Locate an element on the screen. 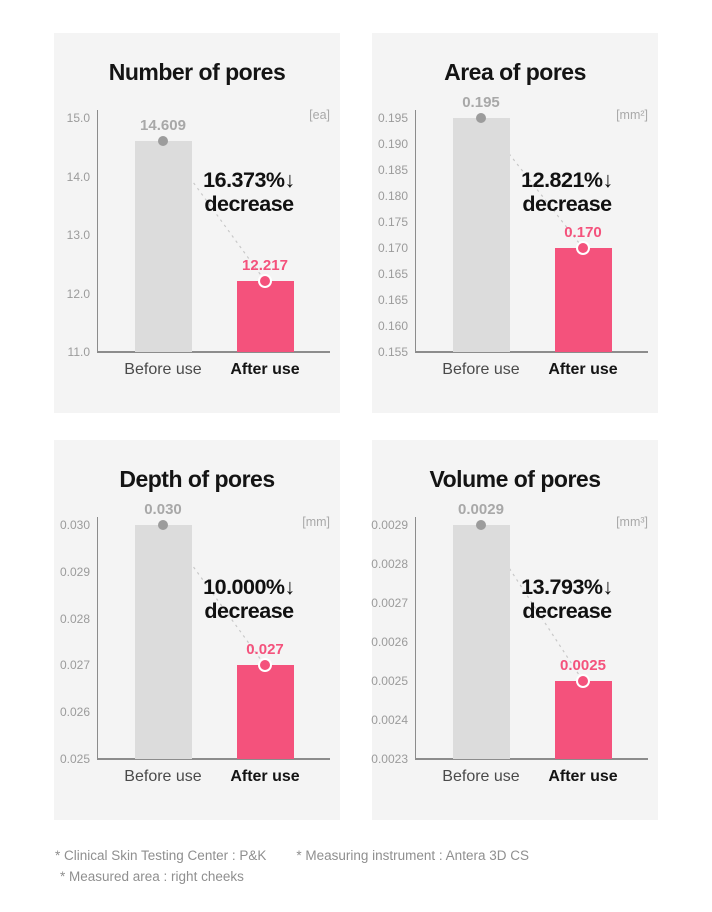 The image size is (712, 912). chart-title: Area of pores is located at coordinates (515, 72).